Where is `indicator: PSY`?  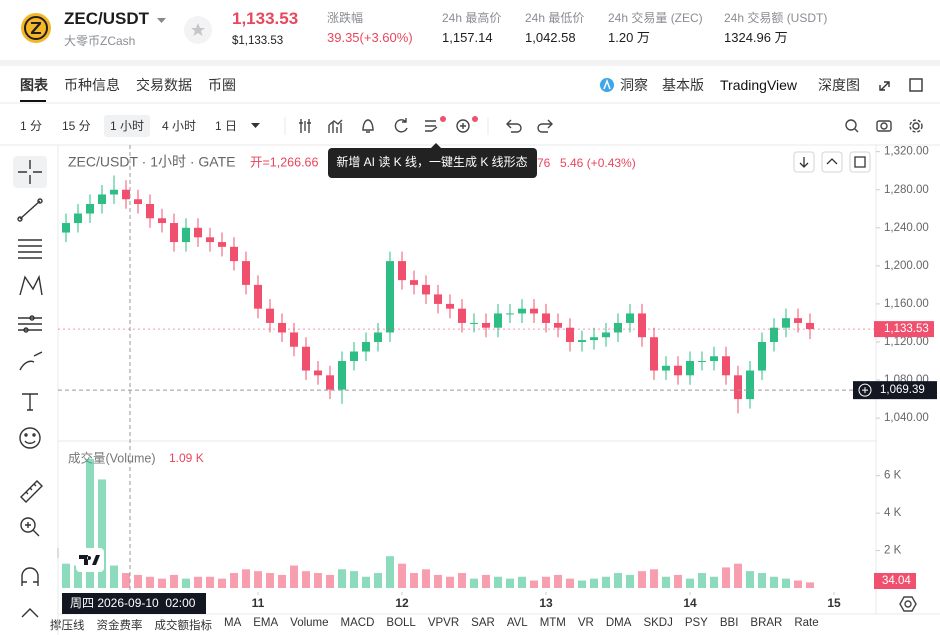 indicator: PSY is located at coordinates (696, 623).